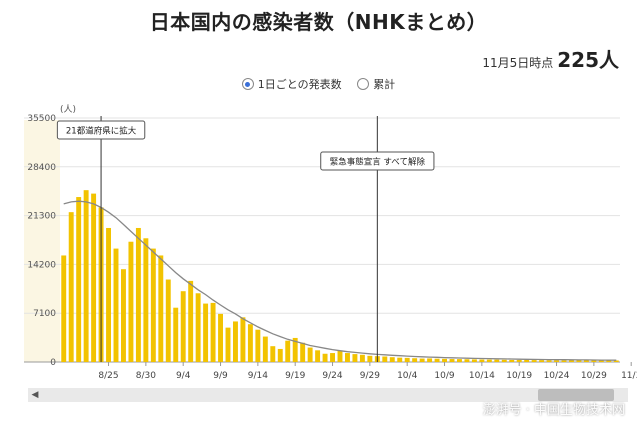 This screenshot has width=637, height=426. Describe the element at coordinates (363, 84) in the screenshot. I see `radio-cumulative-icon` at that location.